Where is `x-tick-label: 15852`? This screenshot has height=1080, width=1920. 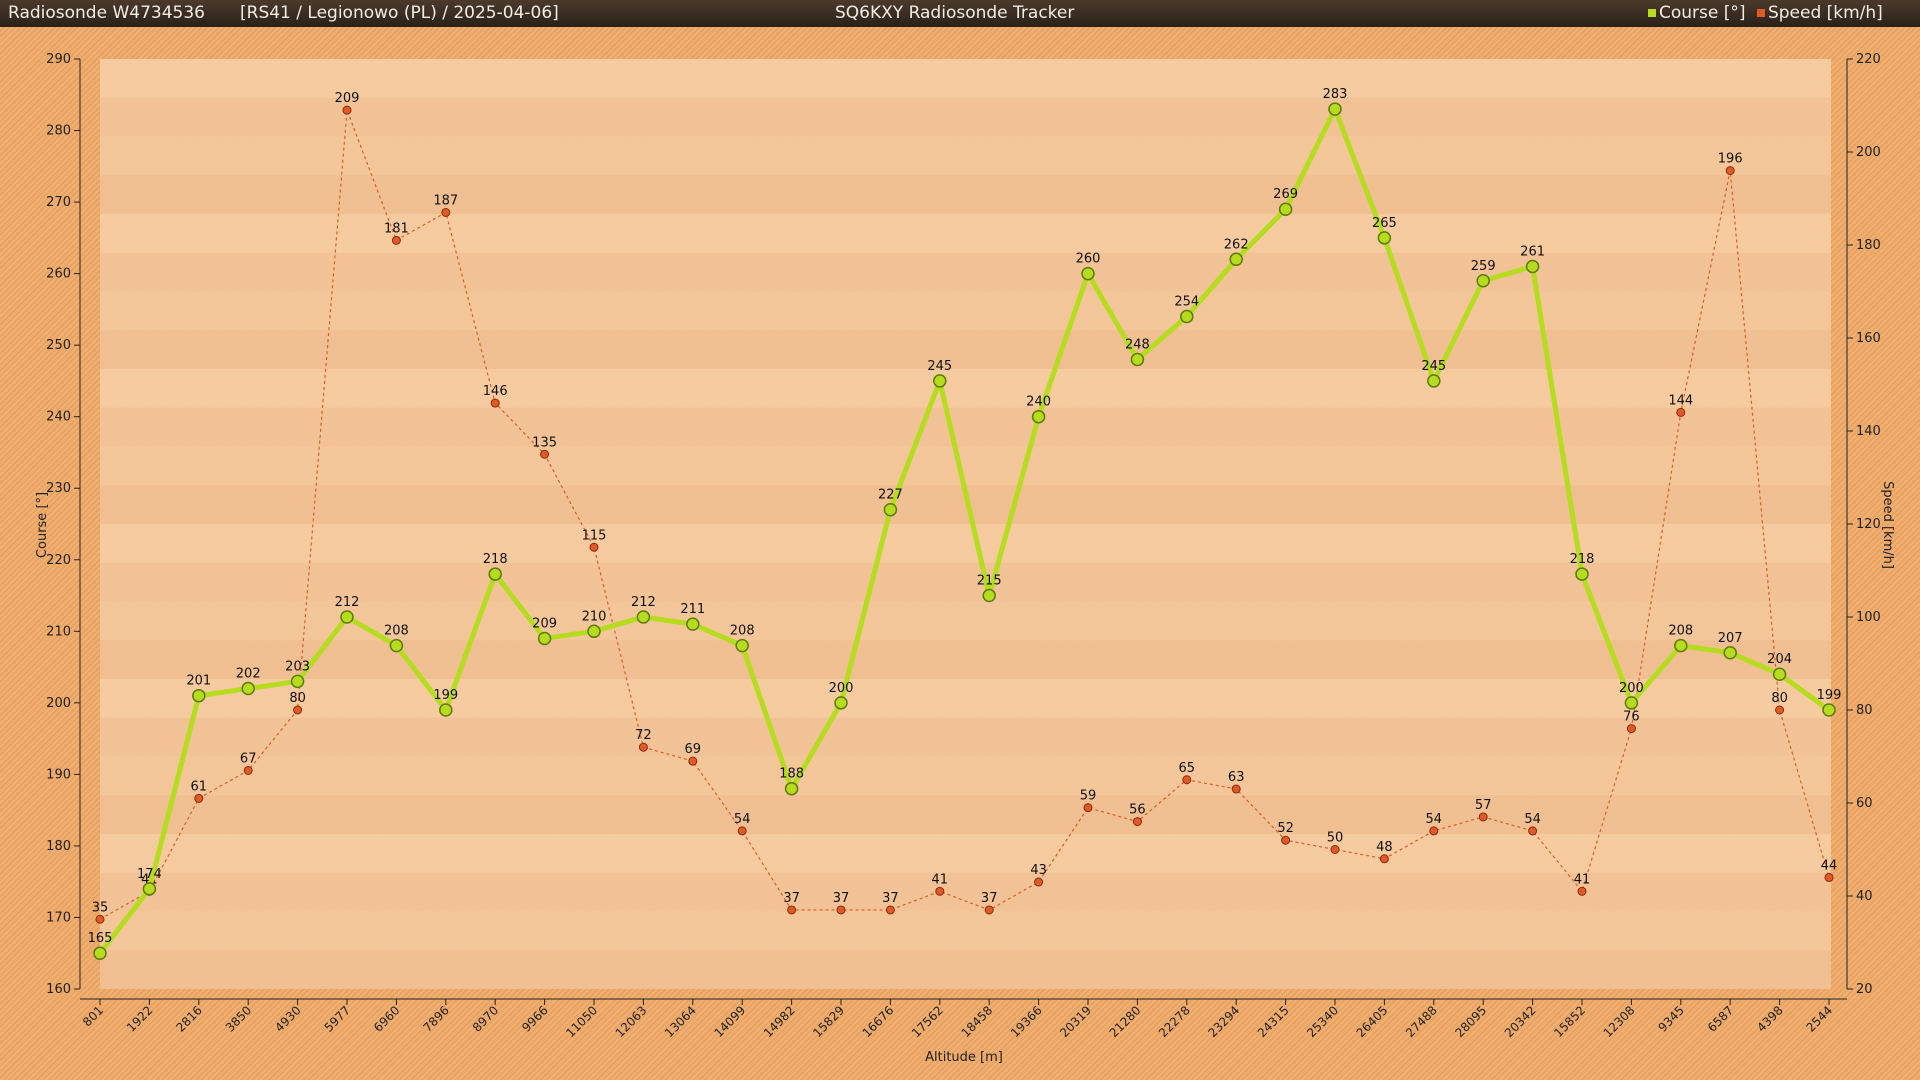
x-tick-label: 15852 is located at coordinates (1569, 1021).